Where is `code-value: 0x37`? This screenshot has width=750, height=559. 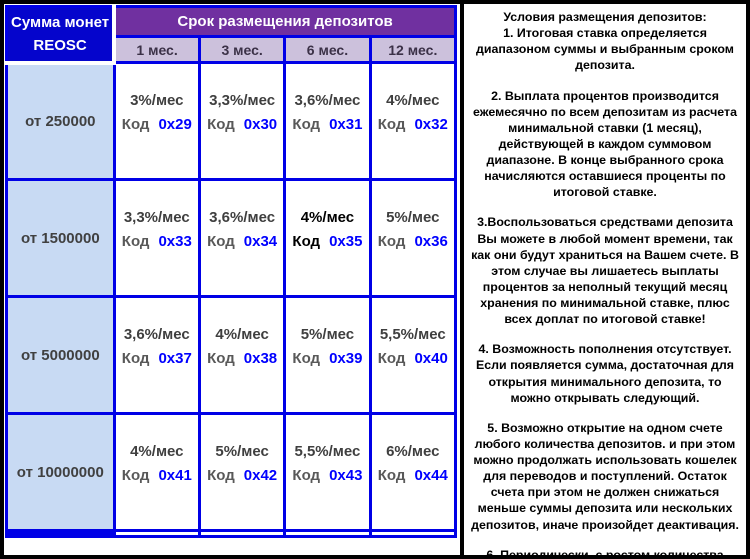 code-value: 0x37 is located at coordinates (175, 358).